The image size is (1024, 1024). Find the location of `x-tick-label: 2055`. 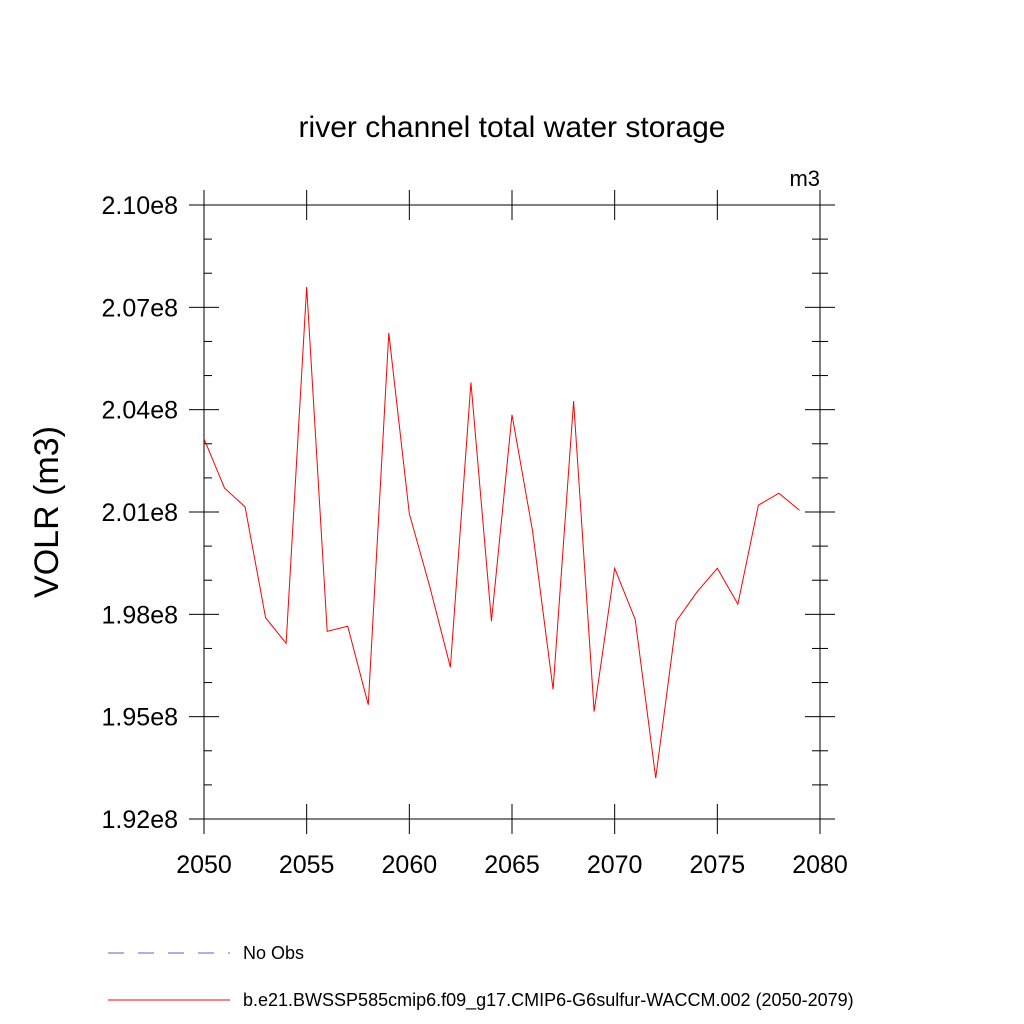

x-tick-label: 2055 is located at coordinates (307, 865).